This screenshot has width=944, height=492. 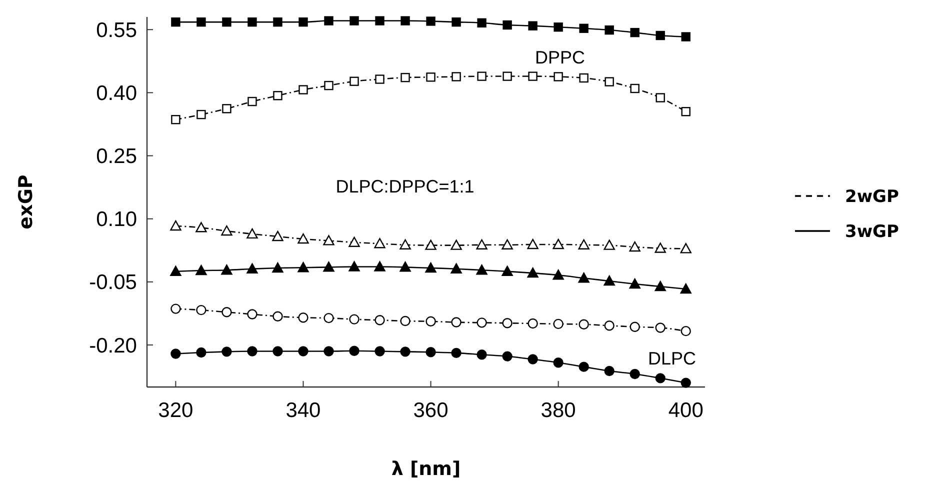 What do you see at coordinates (113, 282) in the screenshot?
I see `y-tick-label: -0.05` at bounding box center [113, 282].